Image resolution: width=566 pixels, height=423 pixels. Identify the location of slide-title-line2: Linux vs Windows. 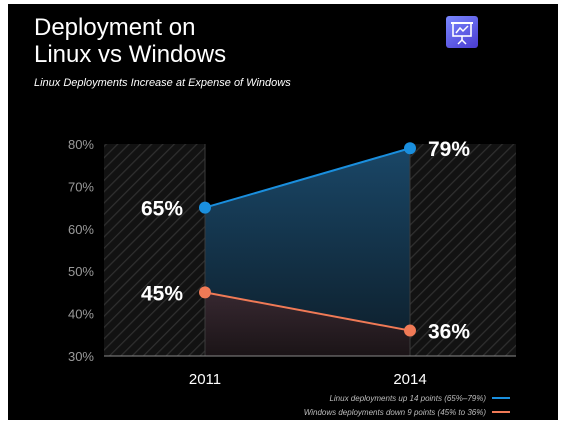
(130, 54).